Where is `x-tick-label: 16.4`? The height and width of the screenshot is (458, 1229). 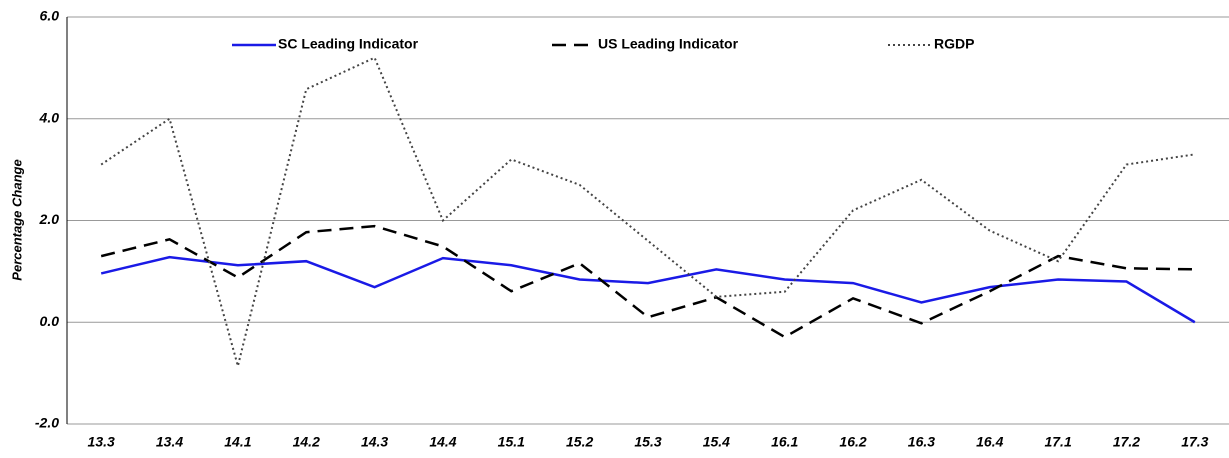
x-tick-label: 16.4 is located at coordinates (989, 442).